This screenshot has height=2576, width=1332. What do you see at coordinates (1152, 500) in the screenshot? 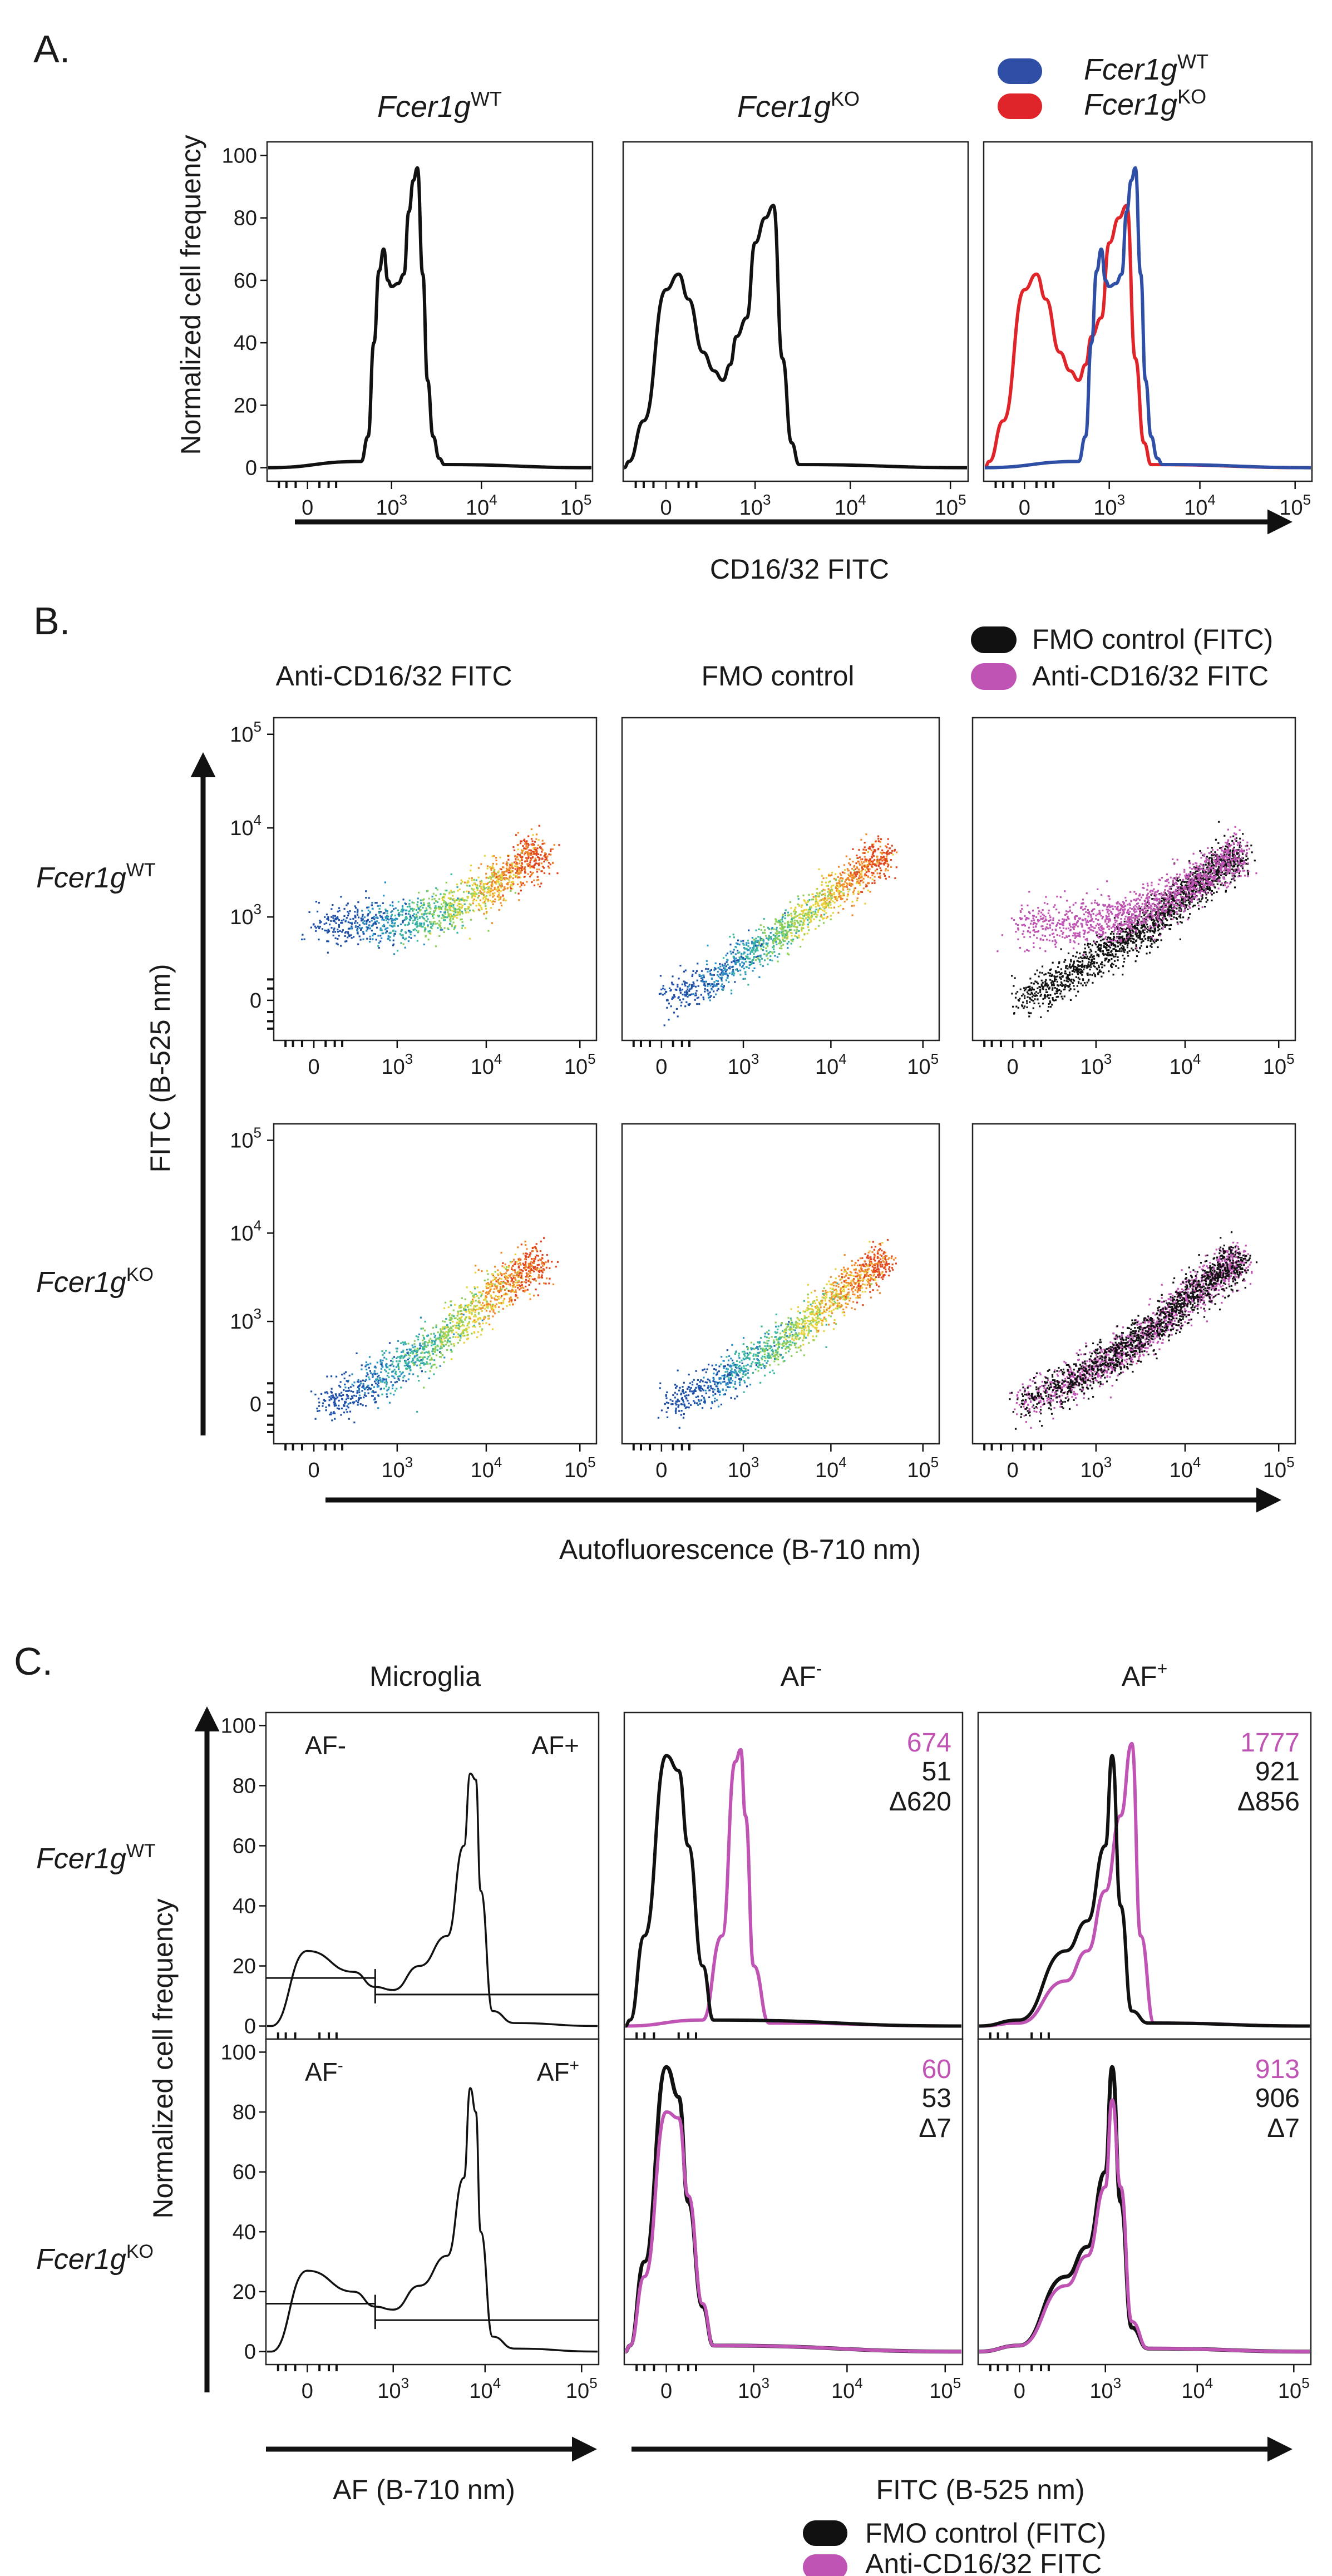
I see `panel-a-x-ticks: 0 103 104 105` at bounding box center [1152, 500].